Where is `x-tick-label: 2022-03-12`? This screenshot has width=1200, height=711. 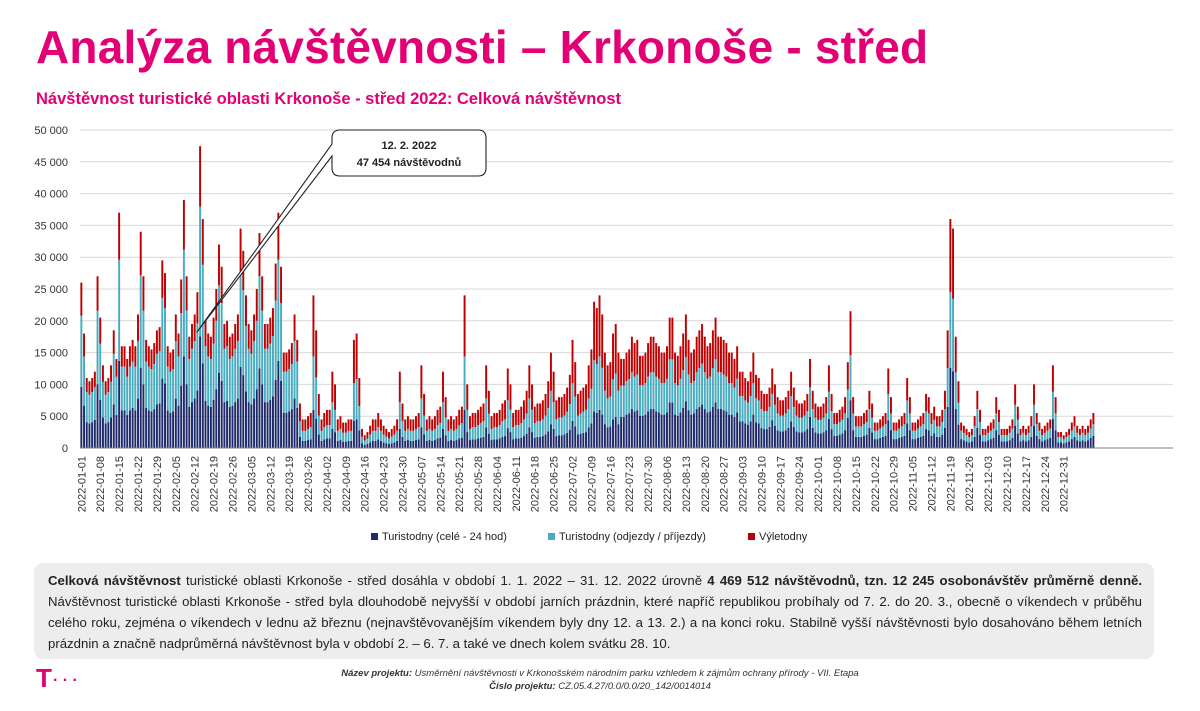 x-tick-label: 2022-03-12 is located at coordinates (271, 484).